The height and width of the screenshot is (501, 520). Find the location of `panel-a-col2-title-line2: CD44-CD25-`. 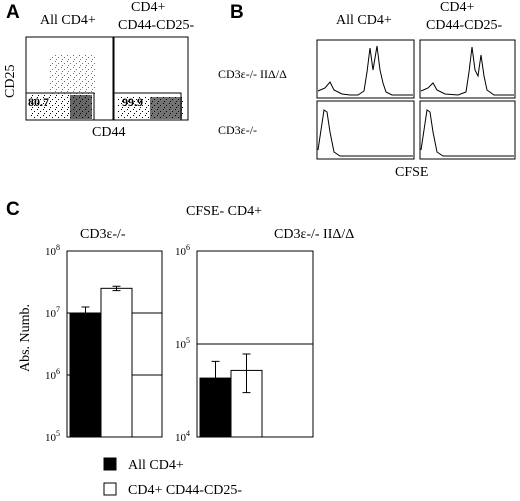

panel-a-col2-title-line2: CD44-CD25- is located at coordinates (156, 25).